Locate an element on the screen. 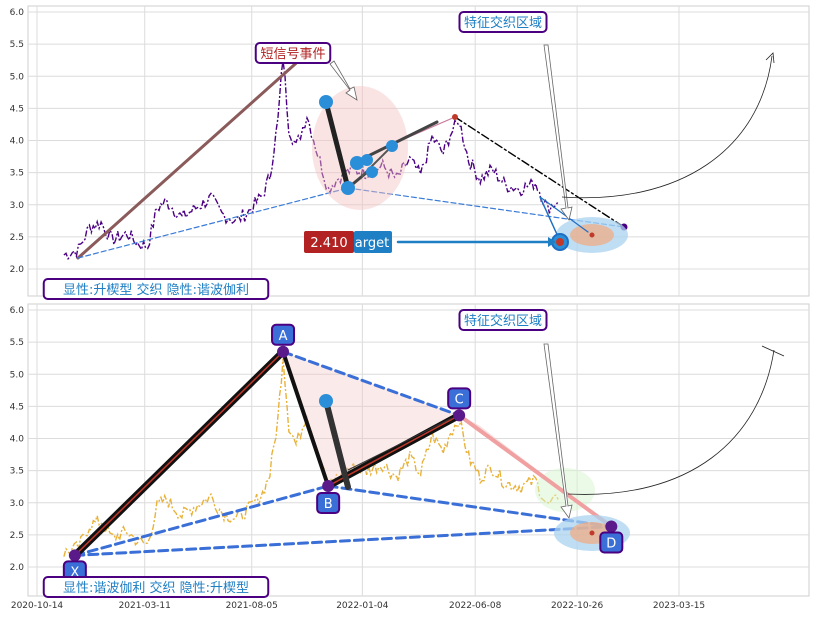 The height and width of the screenshot is (617, 816). target-value-box is located at coordinates (329, 242).